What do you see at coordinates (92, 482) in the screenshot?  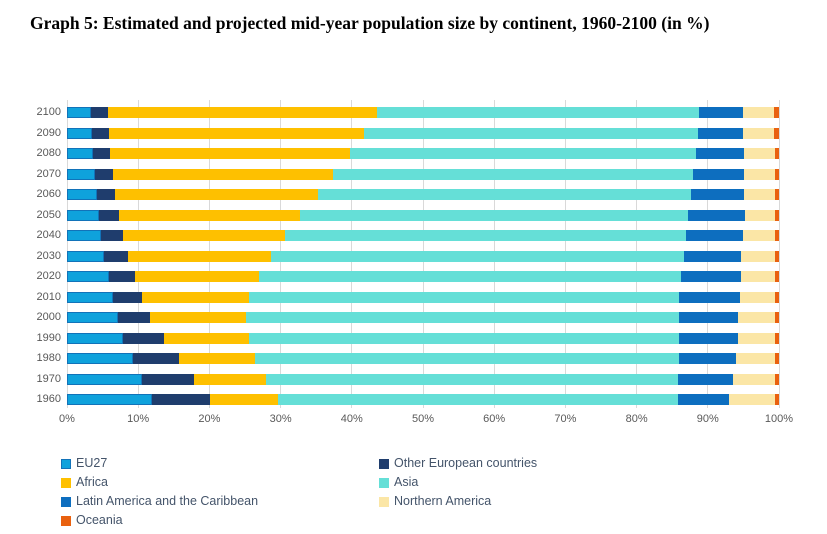 I see `legend-label-africa: Africa` at bounding box center [92, 482].